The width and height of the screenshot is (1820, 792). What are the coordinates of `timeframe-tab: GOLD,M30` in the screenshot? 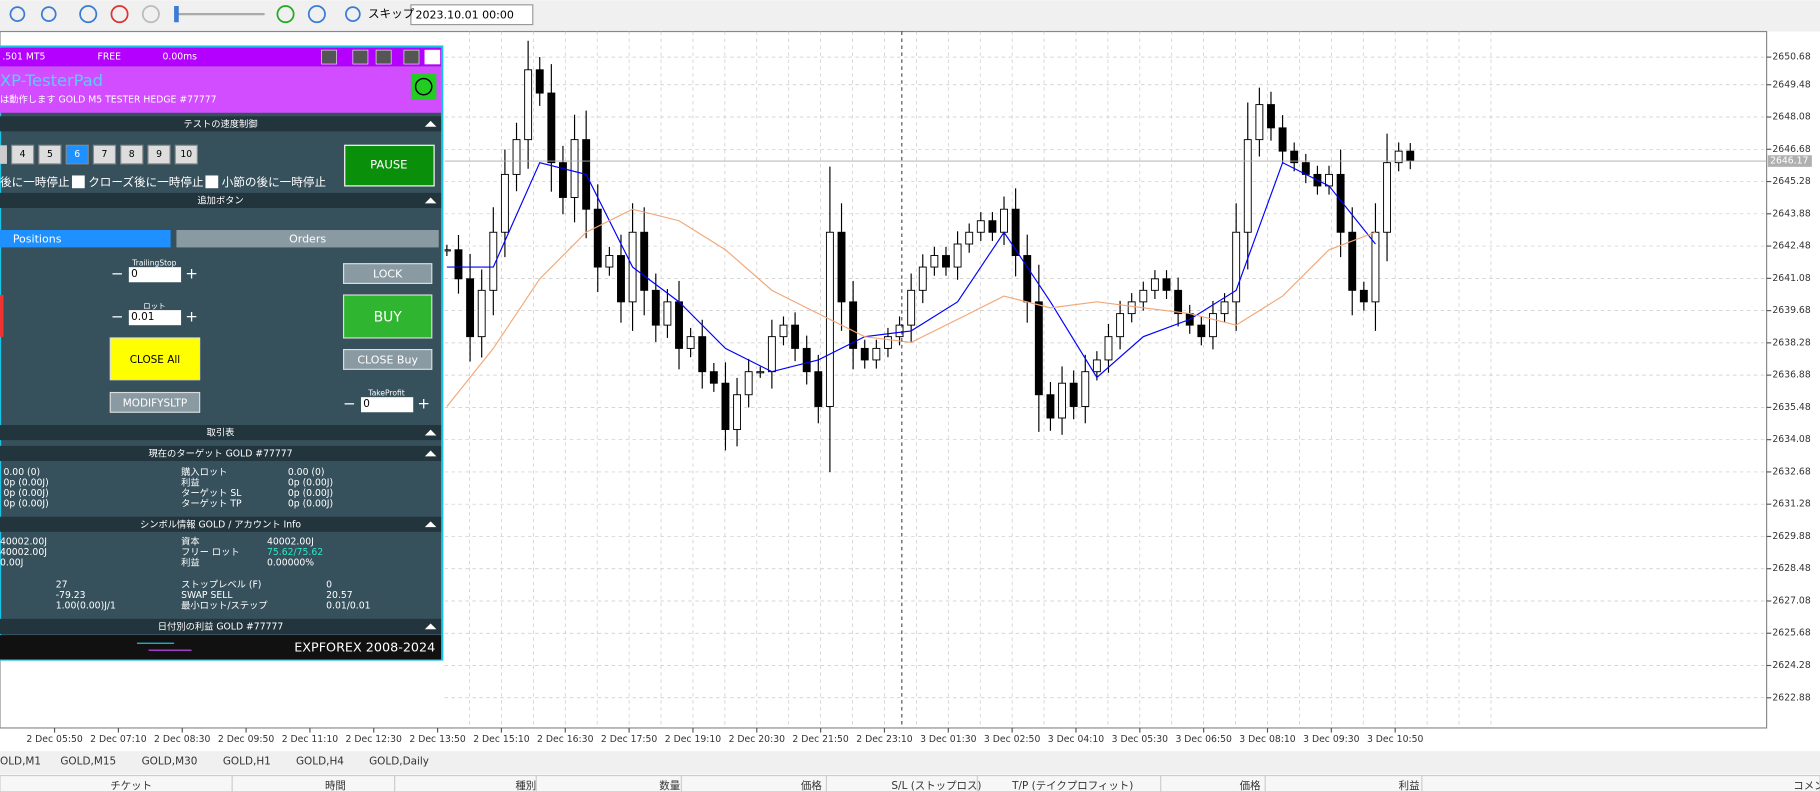 It's located at (170, 762).